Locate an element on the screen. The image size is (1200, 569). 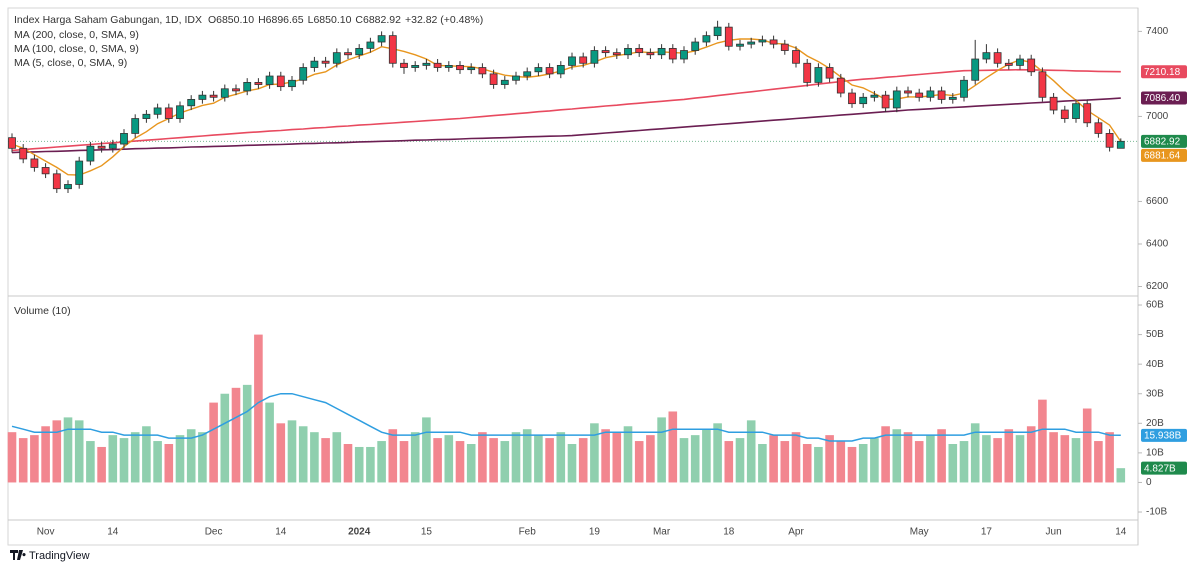
x-tick-label: 14 is located at coordinates (113, 532).